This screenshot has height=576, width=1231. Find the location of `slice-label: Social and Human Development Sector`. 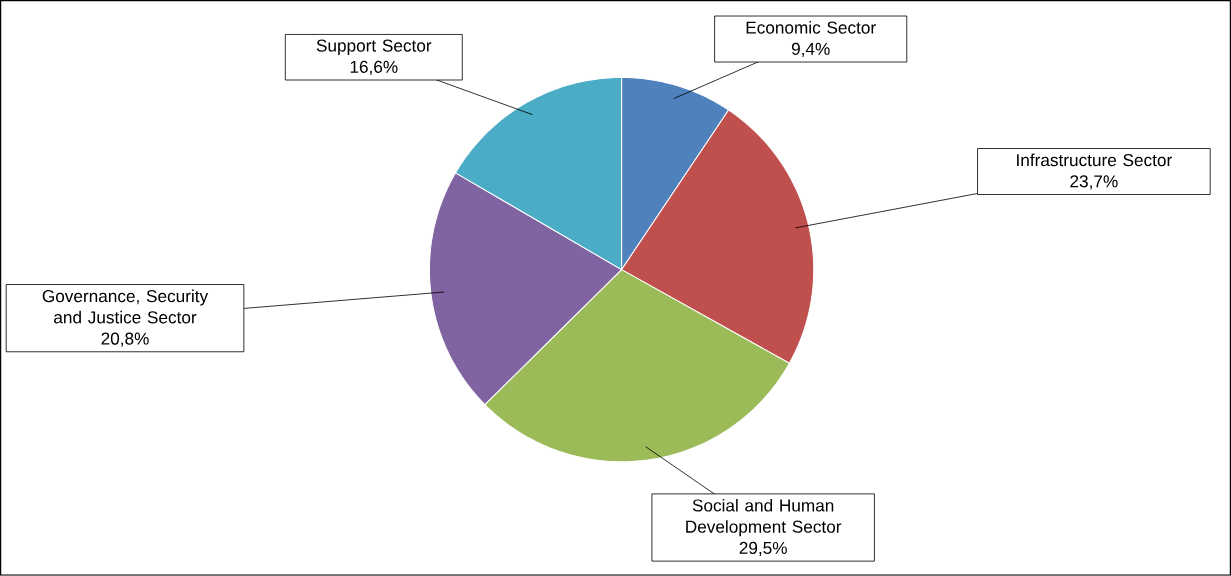

slice-label: Social and Human Development Sector is located at coordinates (764, 518).